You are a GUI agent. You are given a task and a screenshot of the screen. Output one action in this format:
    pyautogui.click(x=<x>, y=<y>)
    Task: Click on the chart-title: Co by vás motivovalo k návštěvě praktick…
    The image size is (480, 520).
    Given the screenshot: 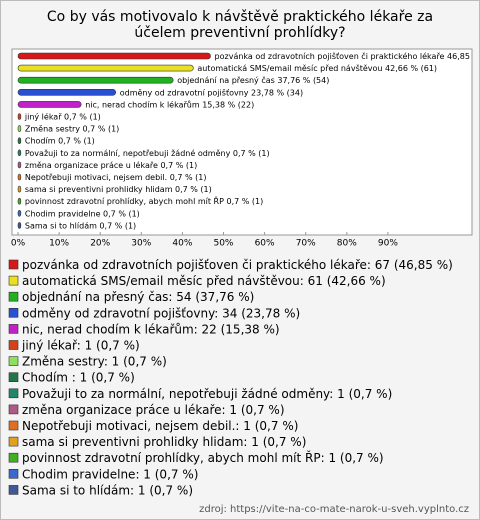 What is the action you would take?
    pyautogui.click(x=240, y=25)
    